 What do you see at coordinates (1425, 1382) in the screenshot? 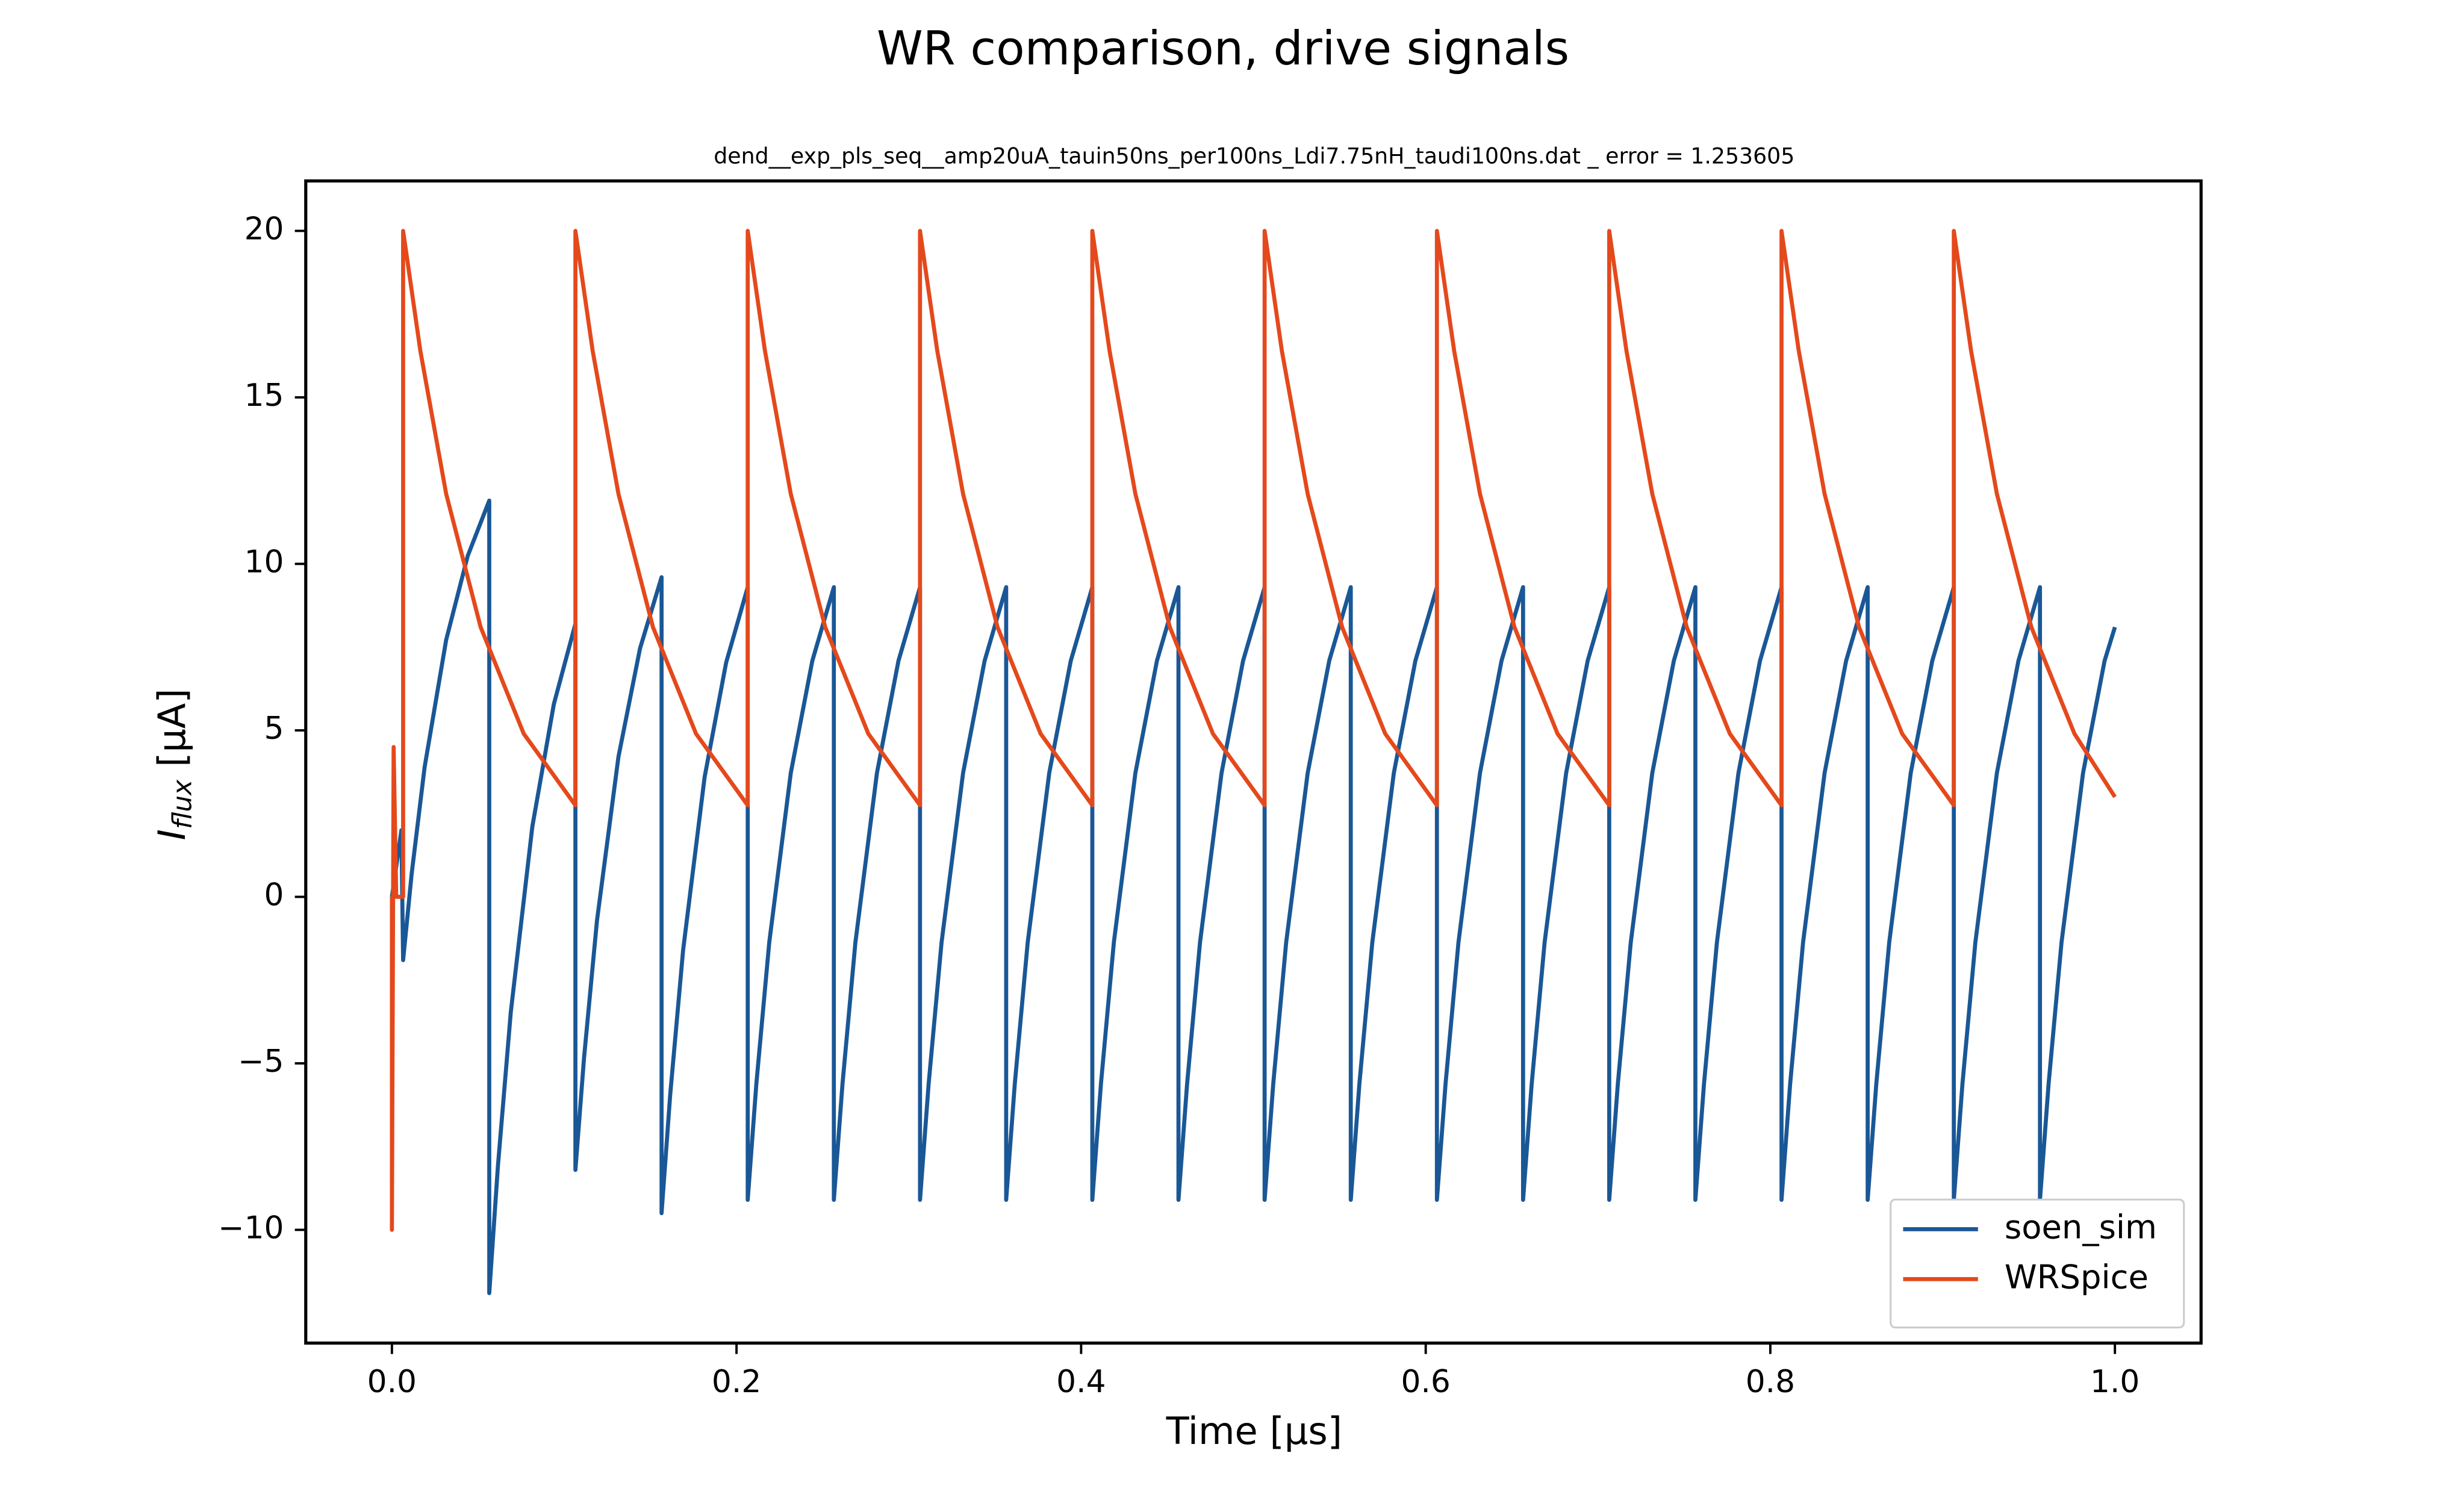
I see `x-tick-label: 0.6` at bounding box center [1425, 1382].